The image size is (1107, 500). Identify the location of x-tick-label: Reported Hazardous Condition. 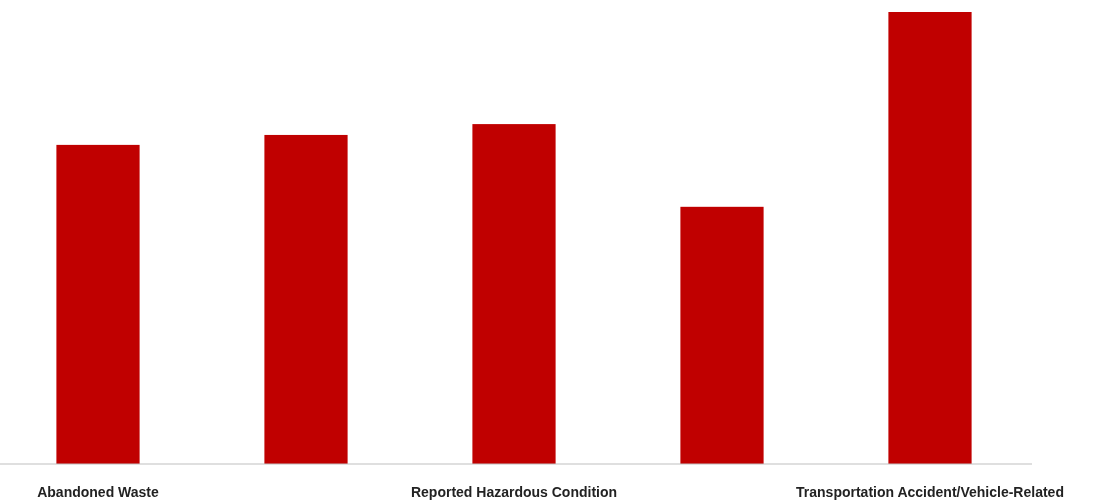
(514, 492).